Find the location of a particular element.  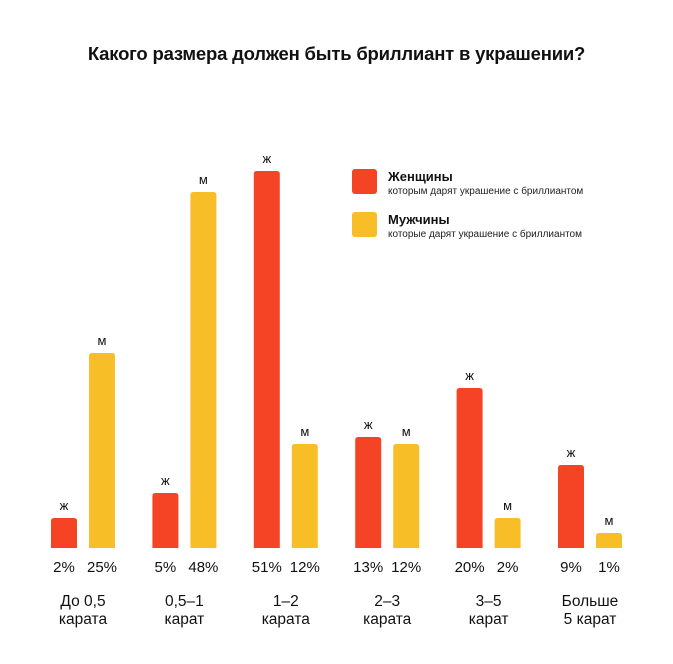

value-label-women-0: 2% is located at coordinates (64, 567).